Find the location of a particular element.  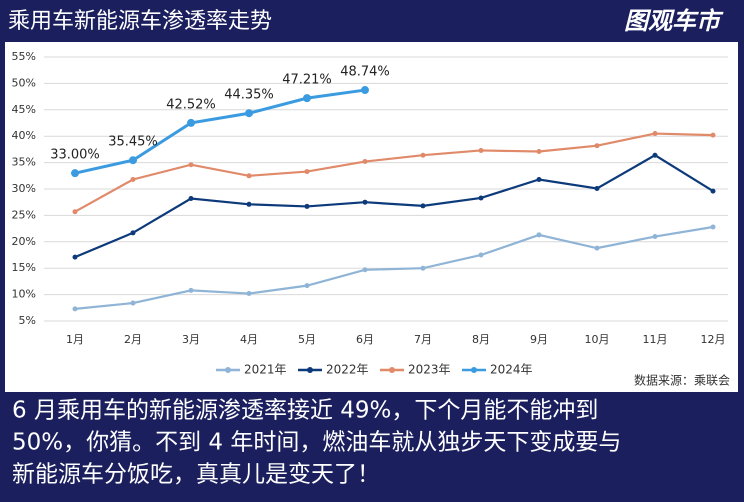

caption-line: 50%，你猜。不到 4 年时间，燃油车就从独步天下变成要与 is located at coordinates (316, 443).